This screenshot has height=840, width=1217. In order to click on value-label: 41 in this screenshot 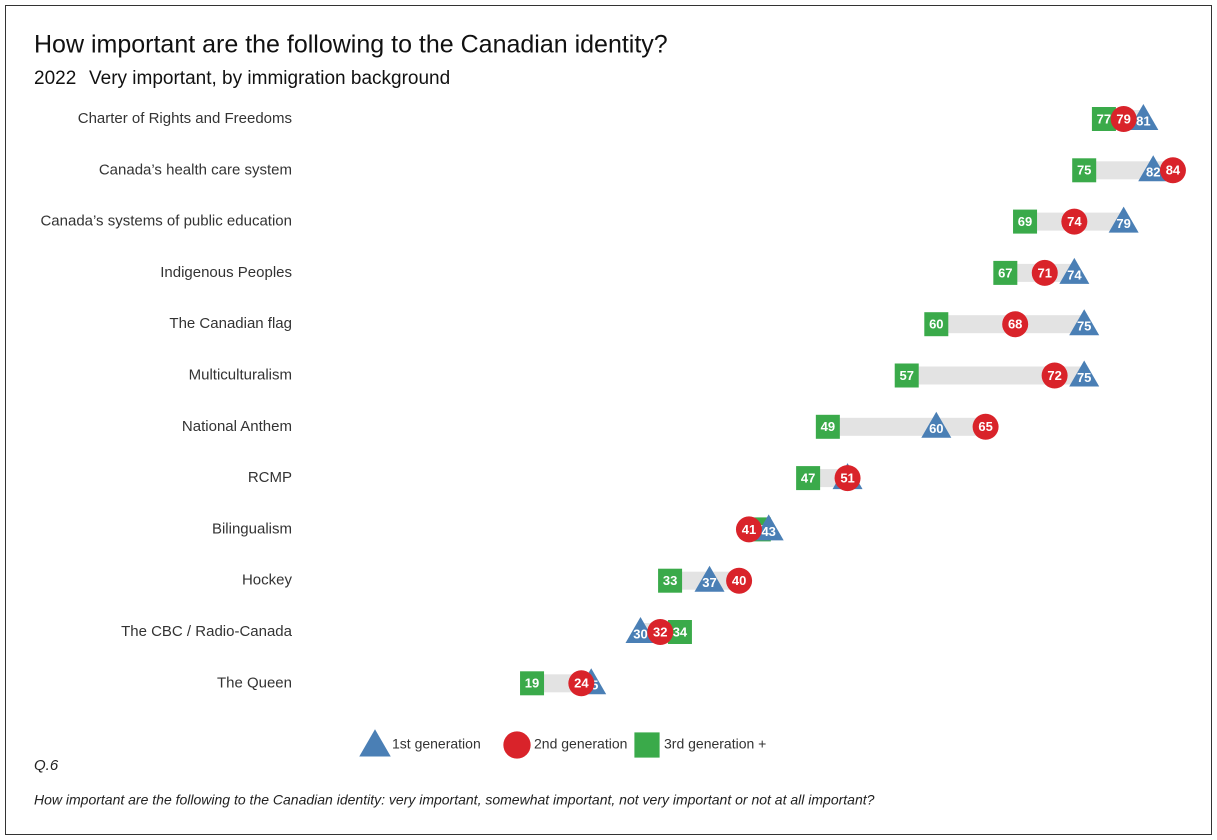, I will do `click(749, 529)`.